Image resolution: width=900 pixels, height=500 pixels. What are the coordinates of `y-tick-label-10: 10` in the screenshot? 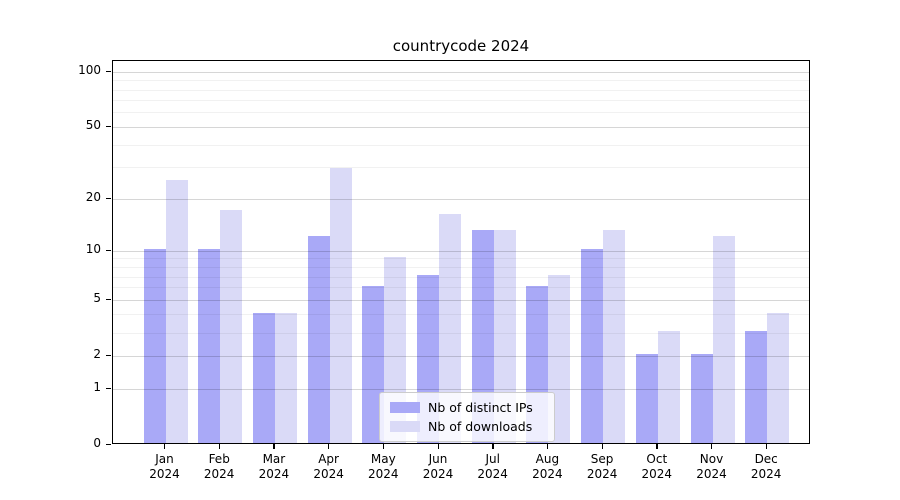 It's located at (93, 249).